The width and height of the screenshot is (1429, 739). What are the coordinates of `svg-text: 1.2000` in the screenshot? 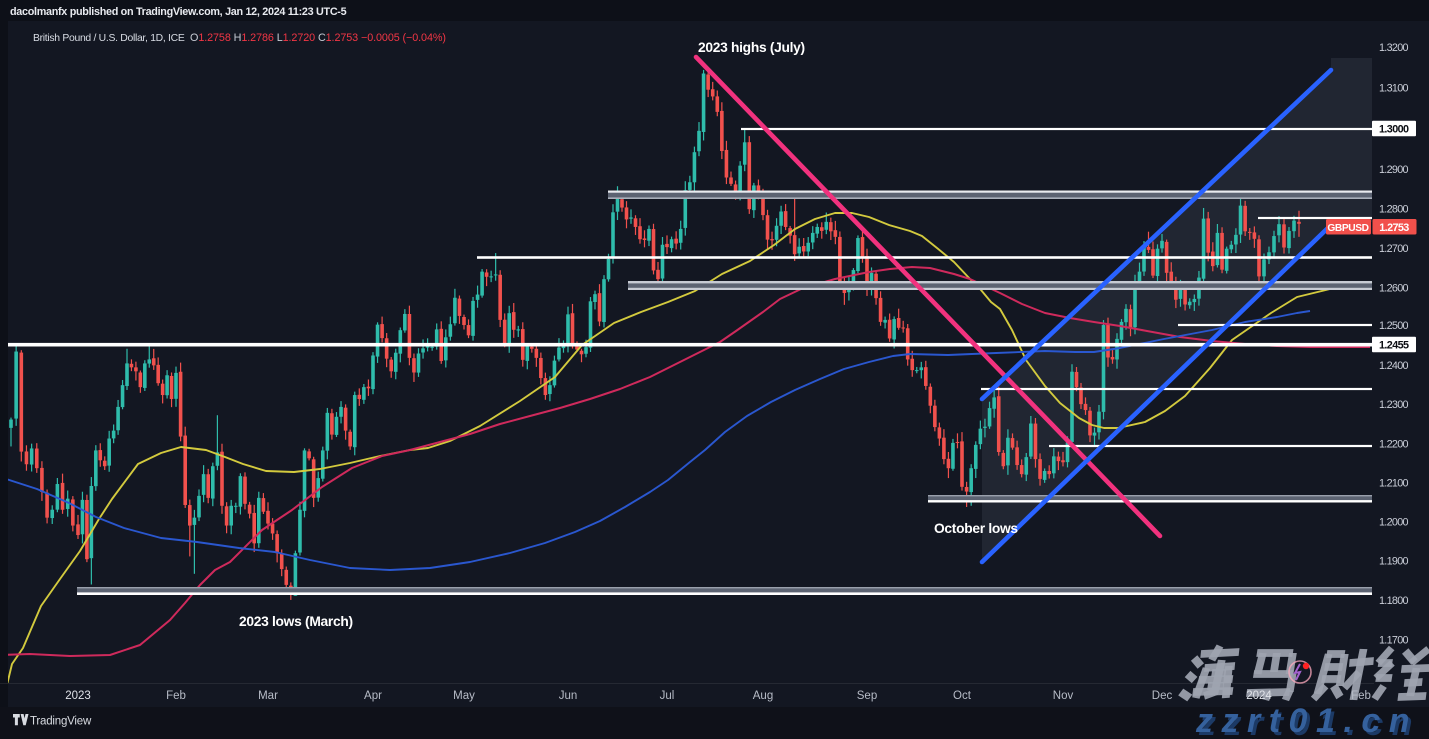 It's located at (1394, 523).